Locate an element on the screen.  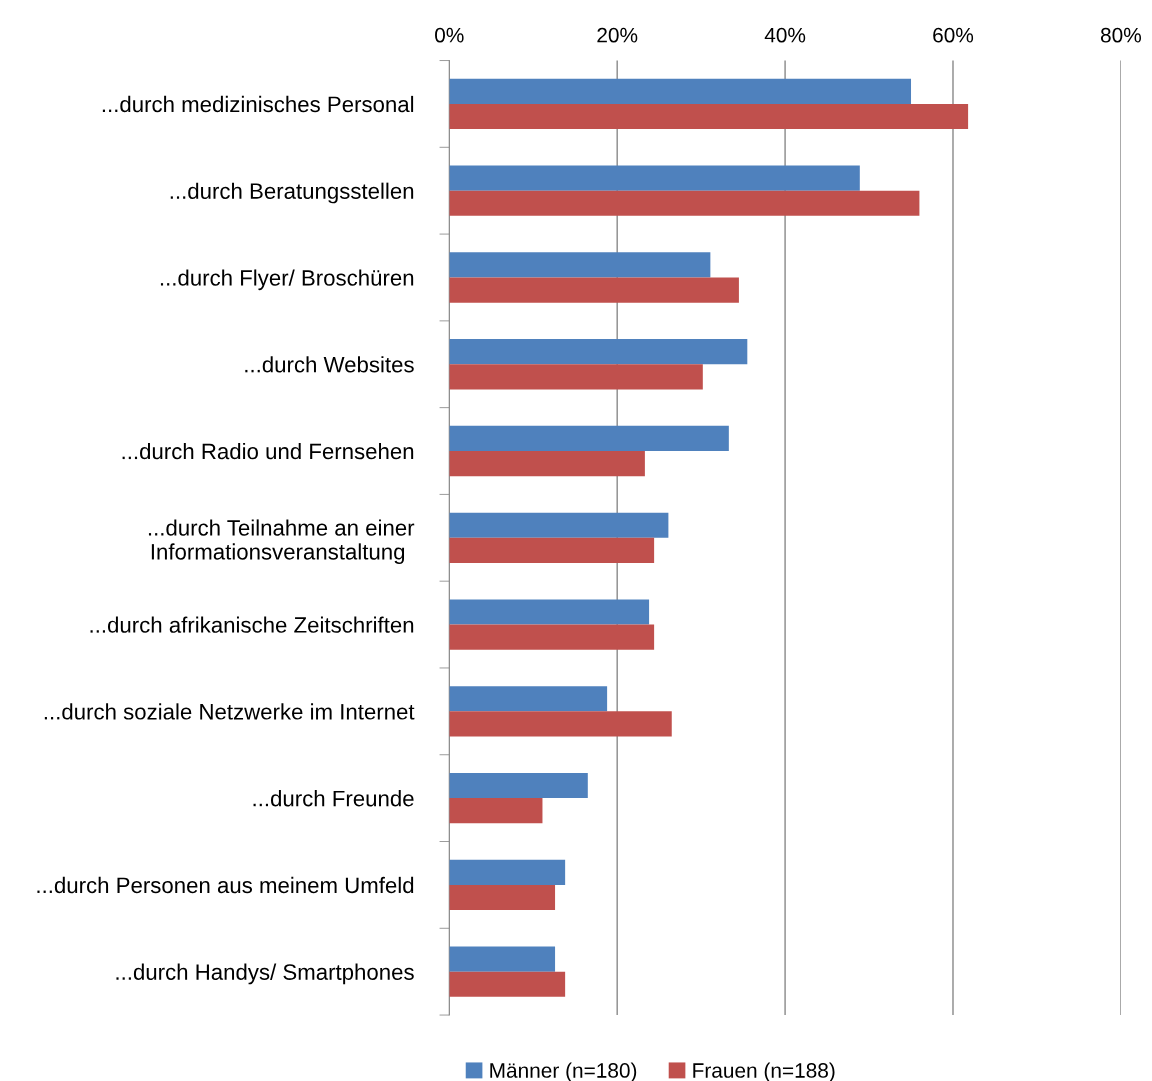
y-tick-label: ...durch afrikanische Zeitschriften is located at coordinates (252, 624).